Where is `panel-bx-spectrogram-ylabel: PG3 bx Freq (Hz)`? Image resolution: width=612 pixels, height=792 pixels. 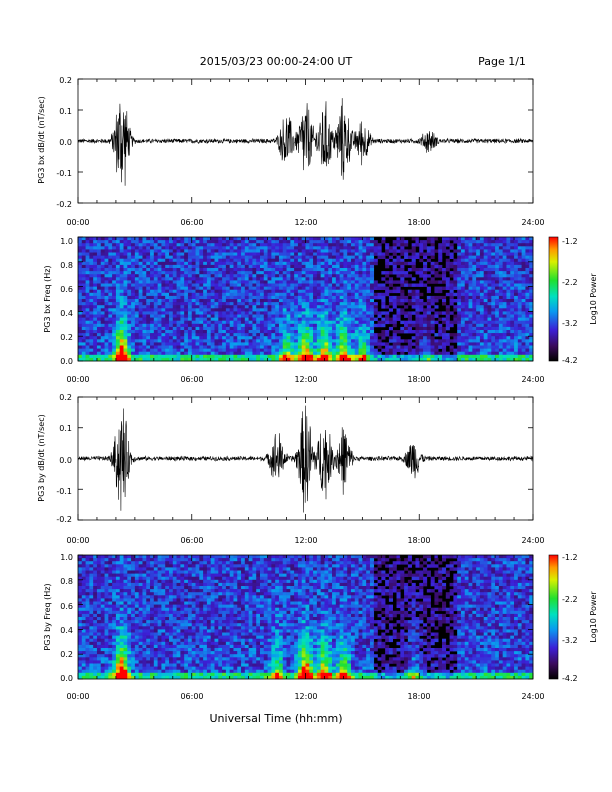
panel-bx-spectrogram-ylabel: PG3 bx Freq (Hz) is located at coordinates (47, 298).